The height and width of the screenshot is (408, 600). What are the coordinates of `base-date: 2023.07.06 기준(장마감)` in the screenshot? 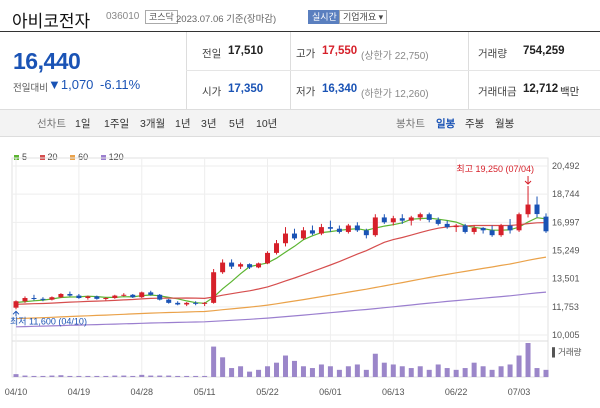 It's located at (226, 19).